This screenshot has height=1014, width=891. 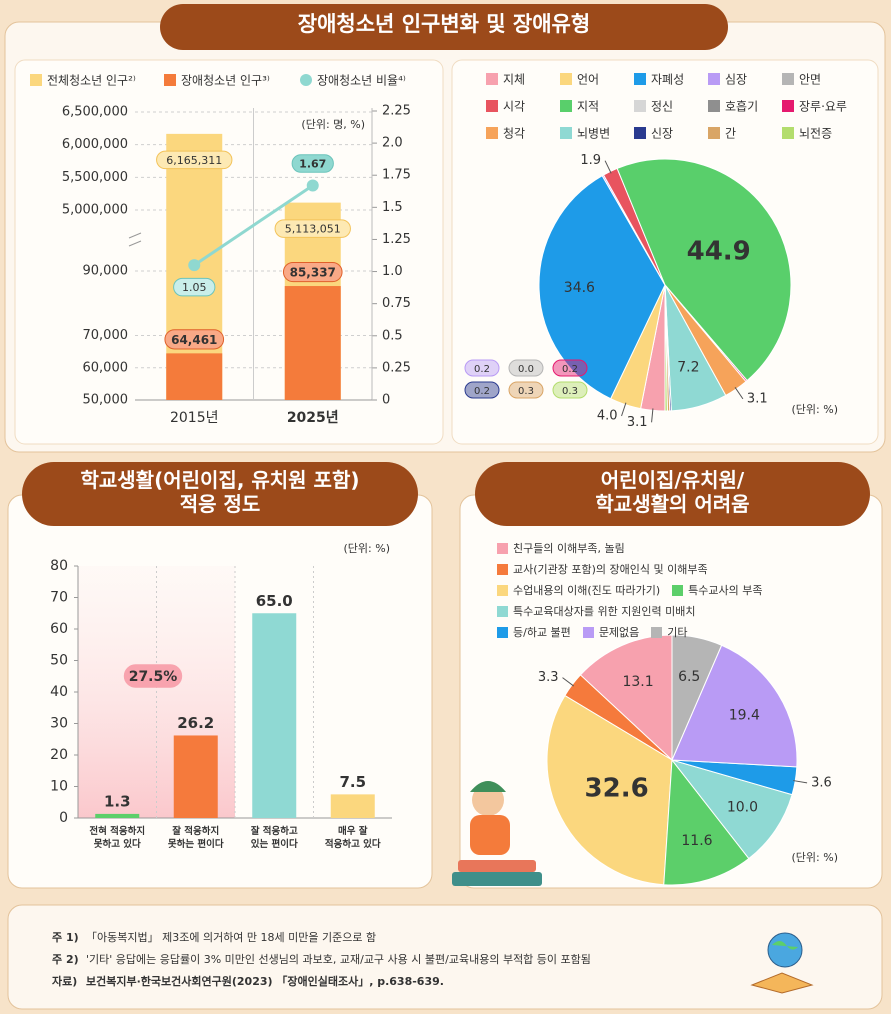 I want to click on legend-label: 특수교육대상자를 위한 지원인력 미배치, so click(x=604, y=611).